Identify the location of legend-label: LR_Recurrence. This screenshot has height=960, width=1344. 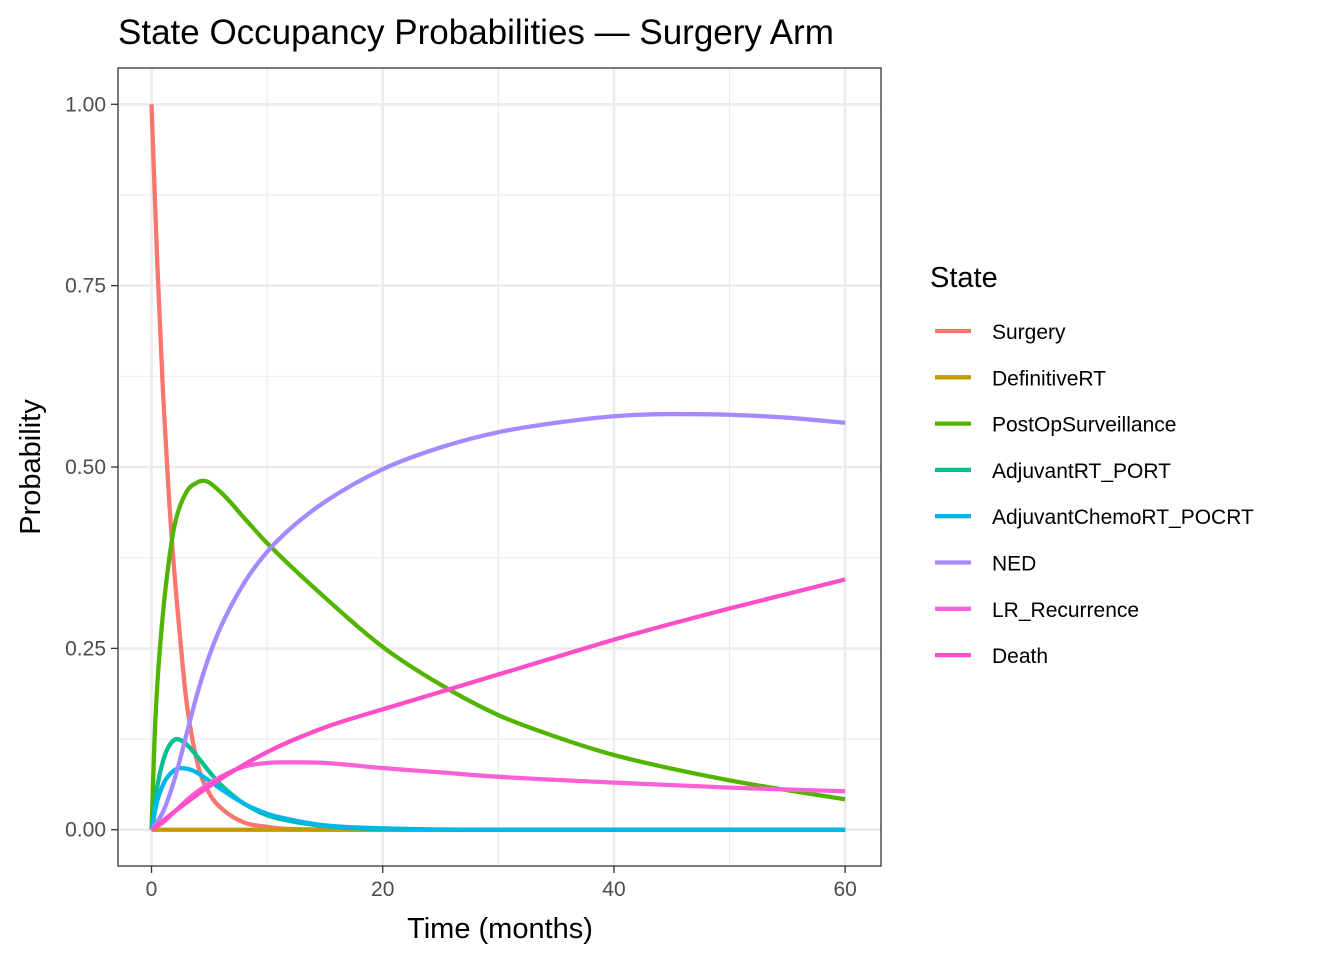
(1065, 610).